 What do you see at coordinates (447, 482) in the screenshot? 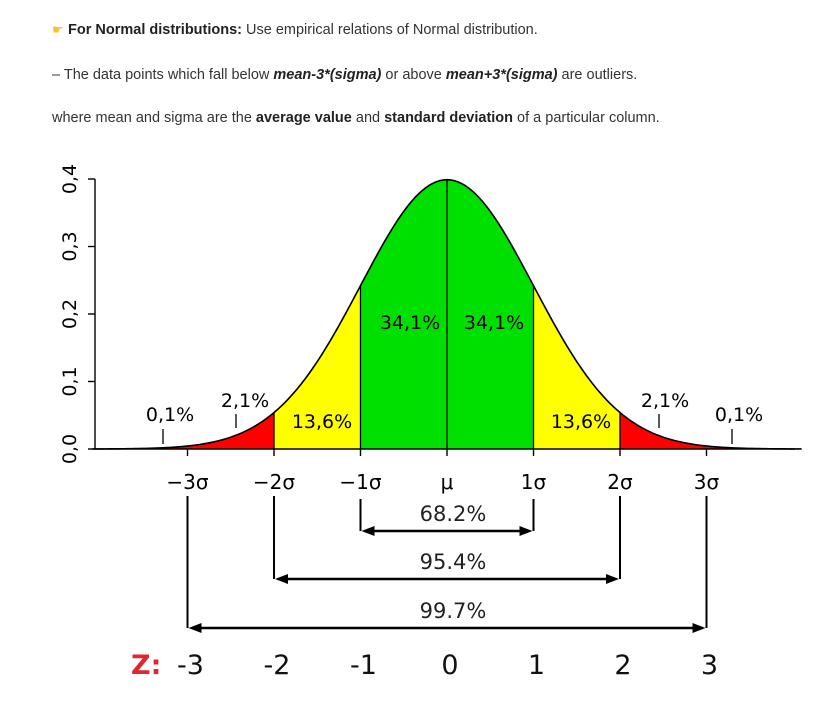
I see `x-tick-label: μ` at bounding box center [447, 482].